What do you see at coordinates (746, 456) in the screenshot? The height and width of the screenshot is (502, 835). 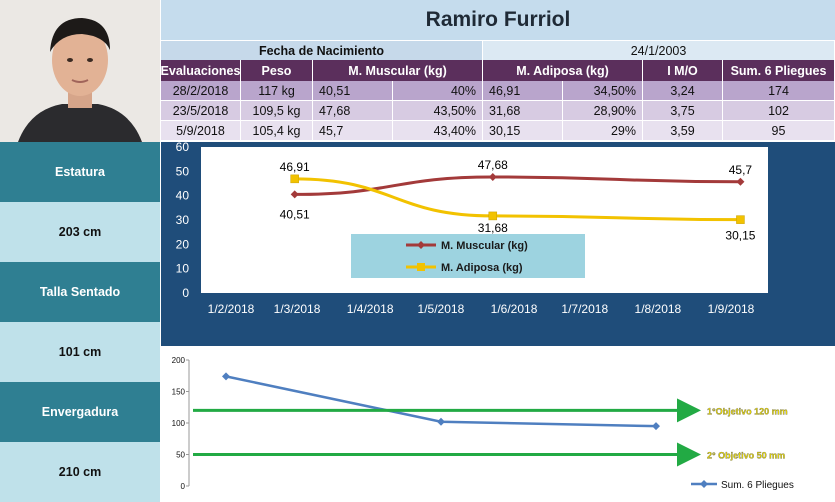 I see `objective-label: 2° Objetivo 50 mm` at bounding box center [746, 456].